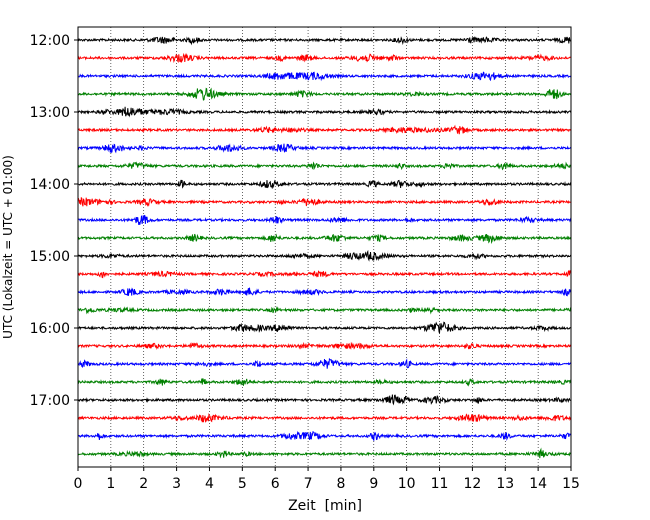 Image resolution: width=650 pixels, height=520 pixels. Describe the element at coordinates (176, 484) in the screenshot. I see `x-tick-label-3: 3` at that location.